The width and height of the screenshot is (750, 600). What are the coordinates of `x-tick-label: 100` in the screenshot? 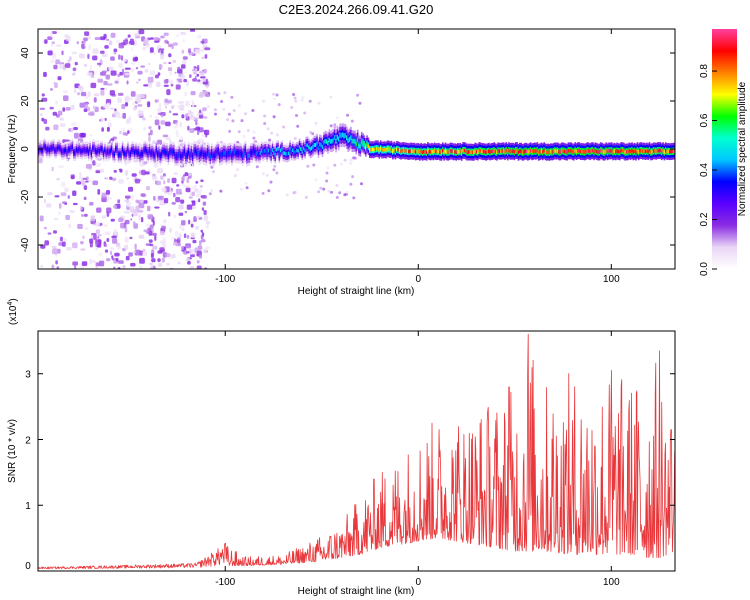 It's located at (611, 582).